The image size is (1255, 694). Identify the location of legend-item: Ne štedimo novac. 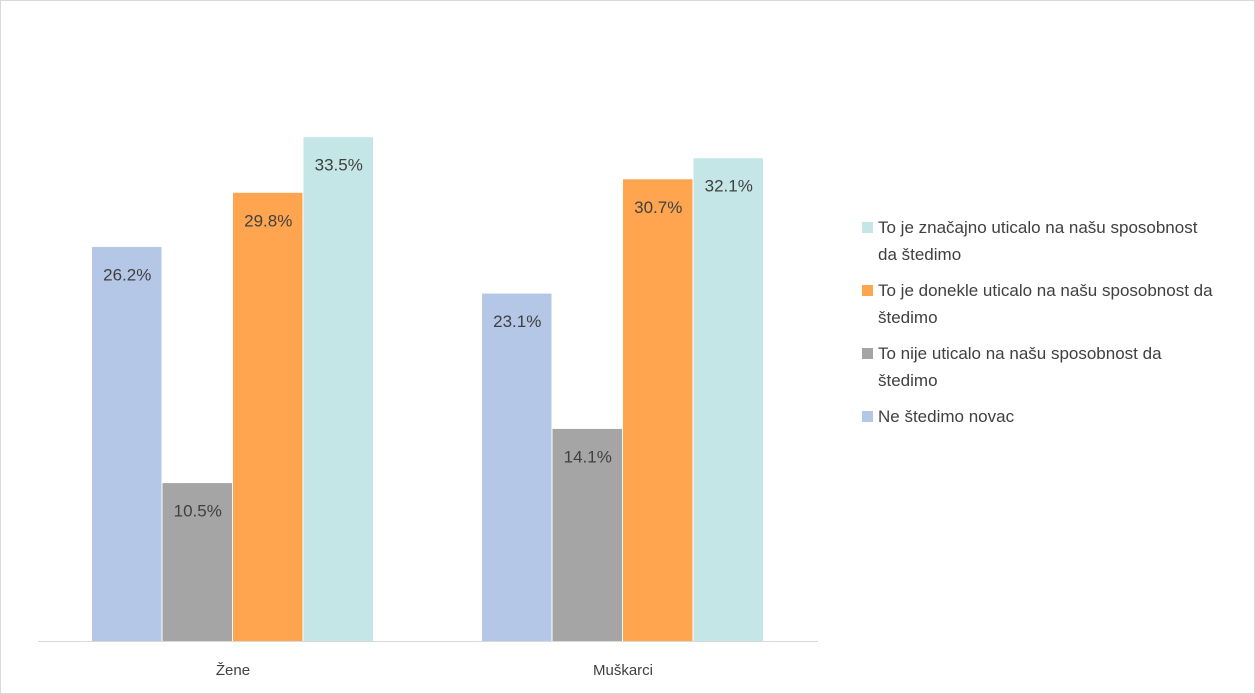
(1040, 416).